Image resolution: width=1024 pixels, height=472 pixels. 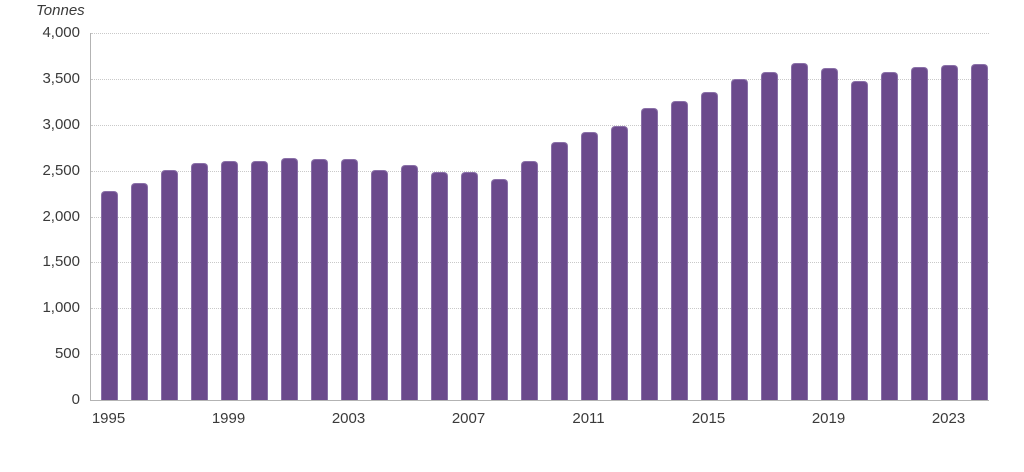 I want to click on bar-1997, so click(x=169, y=285).